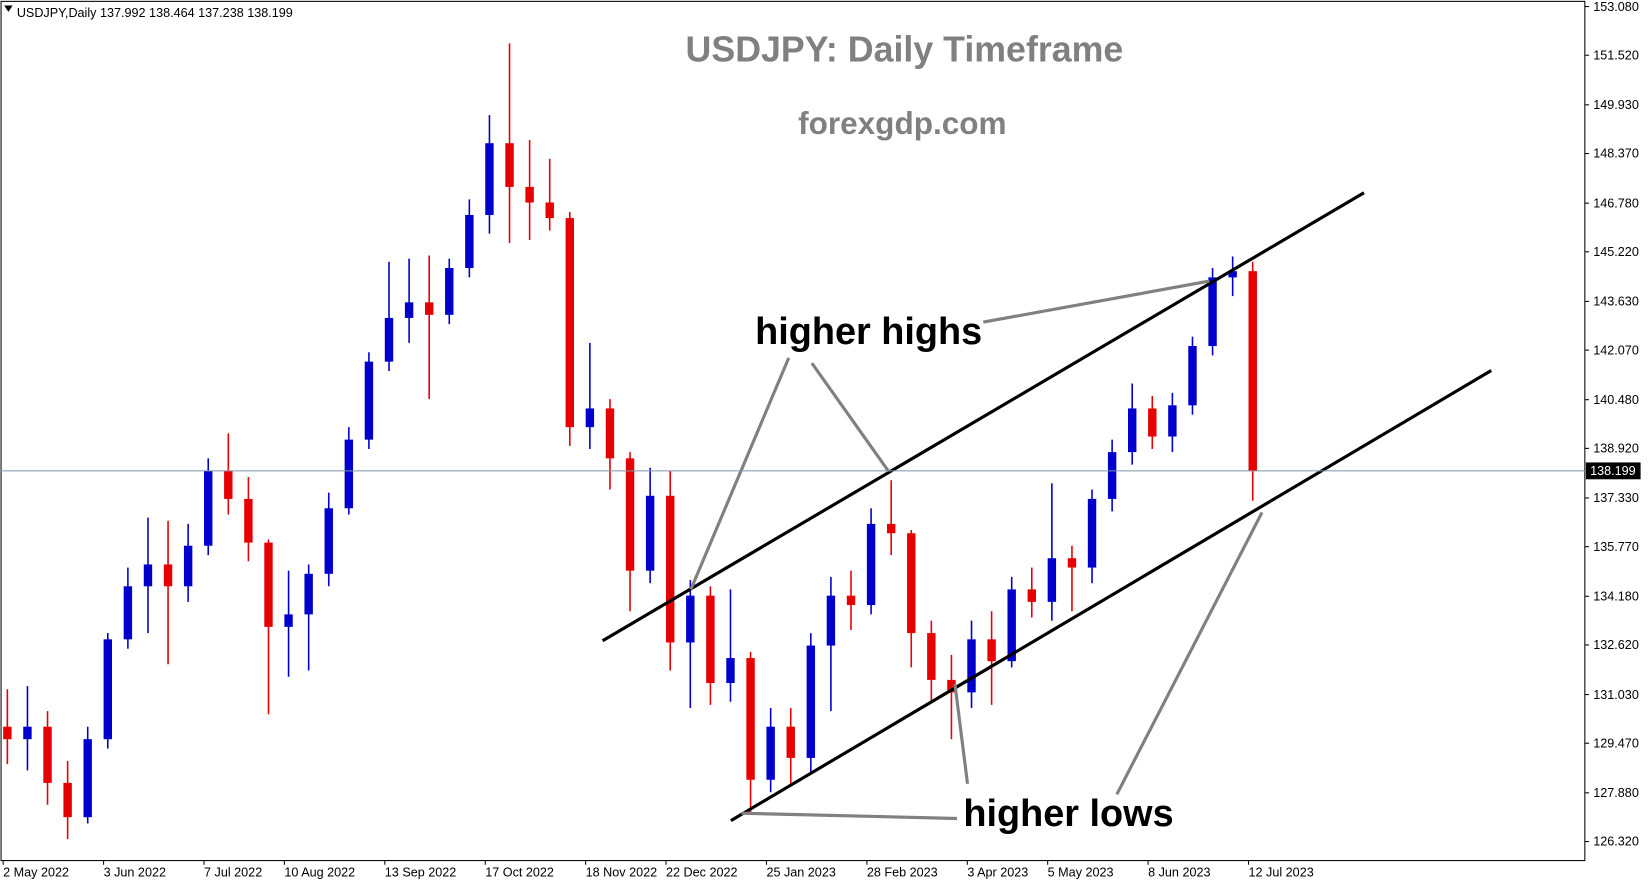 The image size is (1649, 884). I want to click on y-tick-label: 126.320, so click(1616, 842).